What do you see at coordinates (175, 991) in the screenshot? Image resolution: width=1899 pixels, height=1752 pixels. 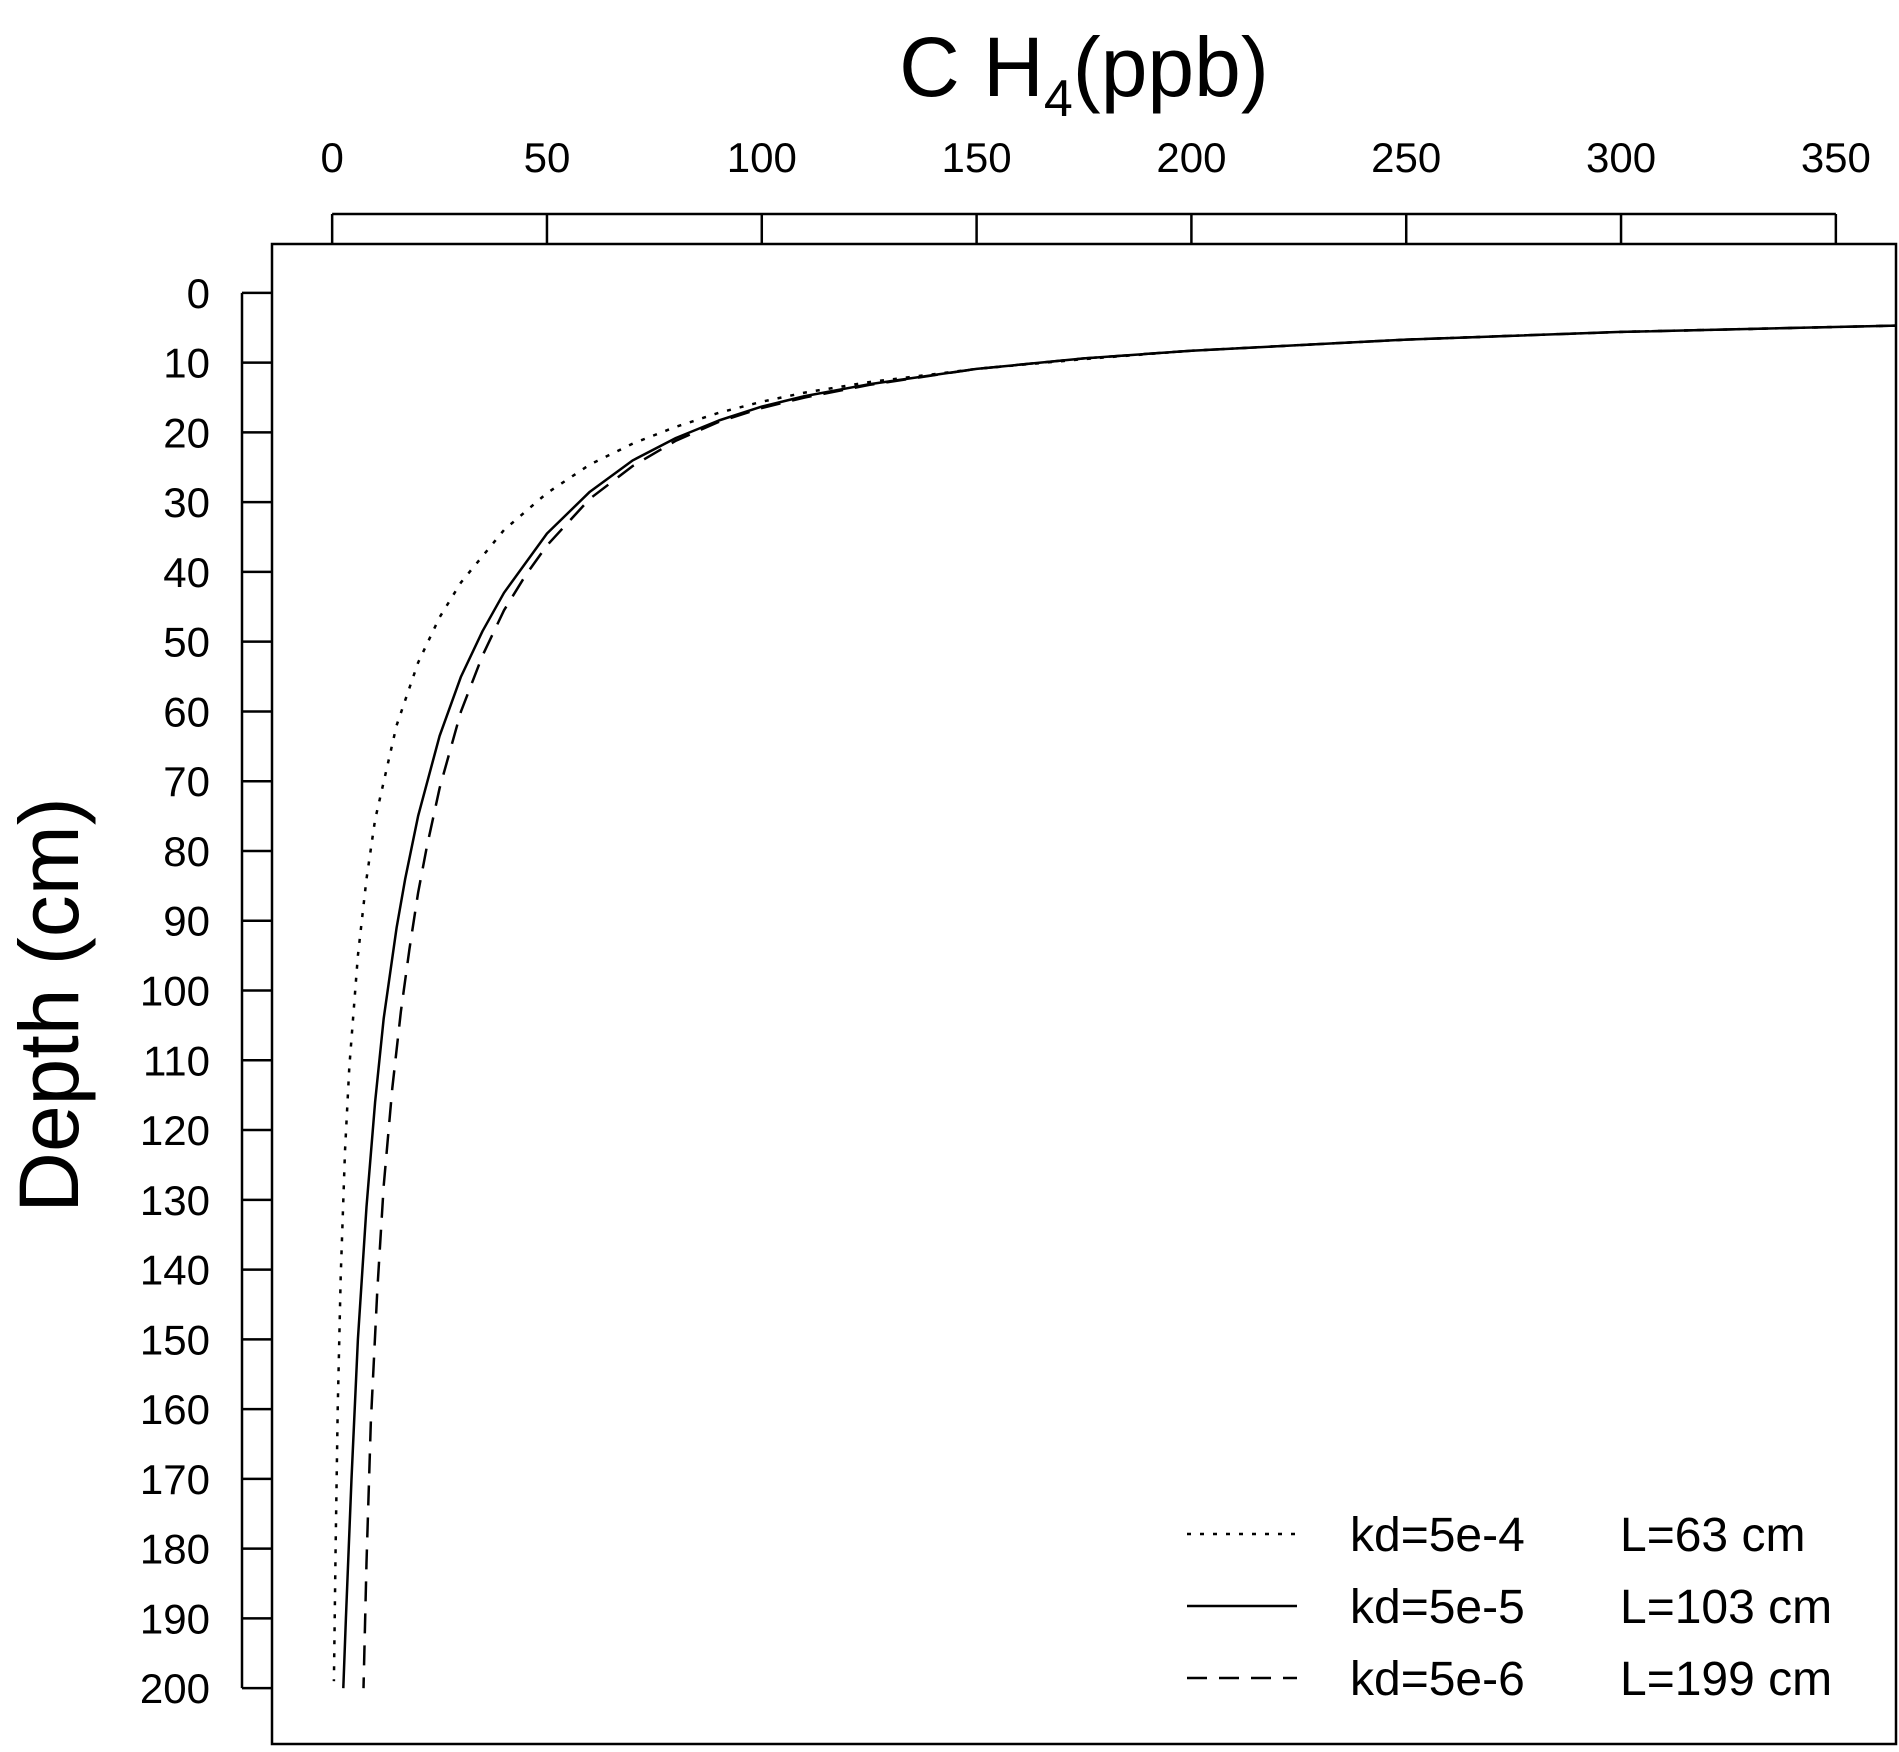 I see `y-tick-label: 100` at bounding box center [175, 991].